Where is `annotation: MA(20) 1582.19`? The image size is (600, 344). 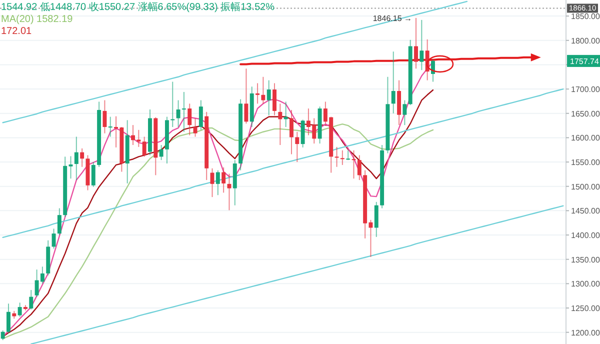 annotation: MA(20) 1582.19 is located at coordinates (37, 19).